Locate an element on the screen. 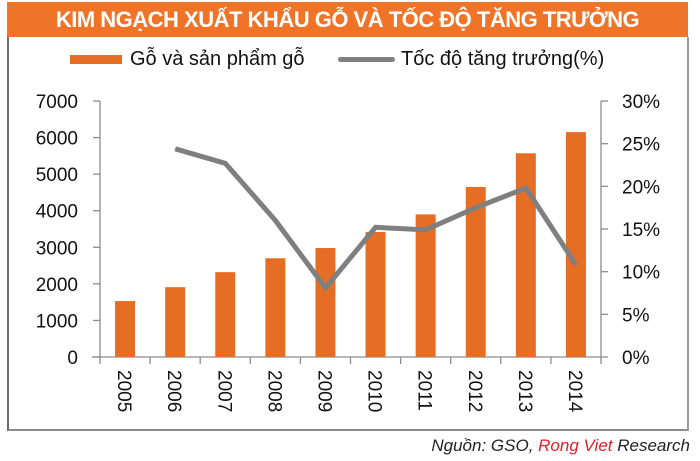 Image resolution: width=700 pixels, height=461 pixels. x-axis-label: 2013 is located at coordinates (524, 391).